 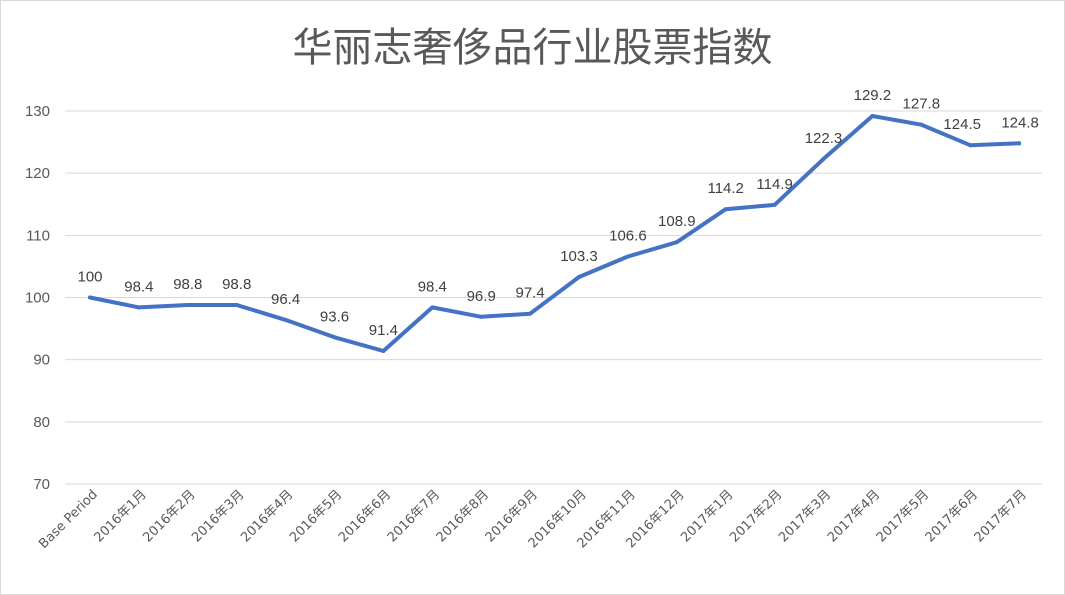 What do you see at coordinates (481, 296) in the screenshot?
I see `data-label: 96.9` at bounding box center [481, 296].